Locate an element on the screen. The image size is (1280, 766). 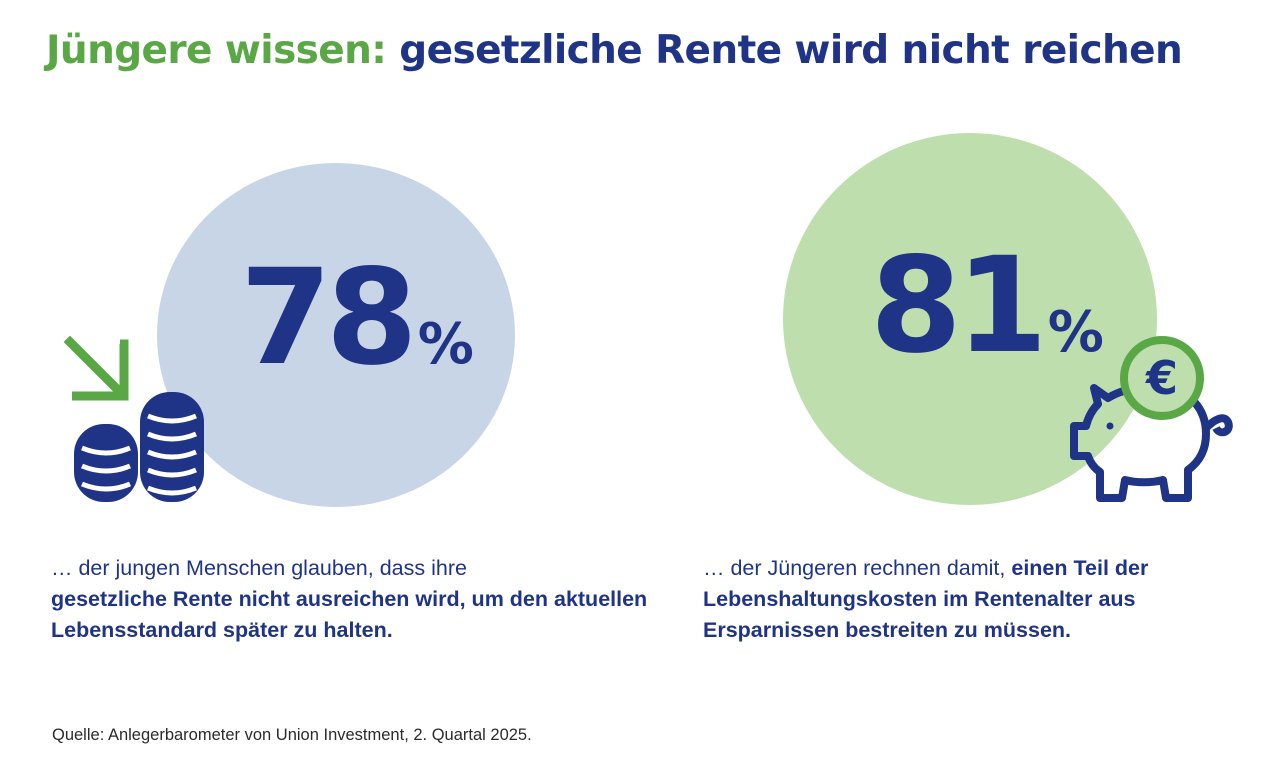
euro-coin-icon: € is located at coordinates (1162, 378).